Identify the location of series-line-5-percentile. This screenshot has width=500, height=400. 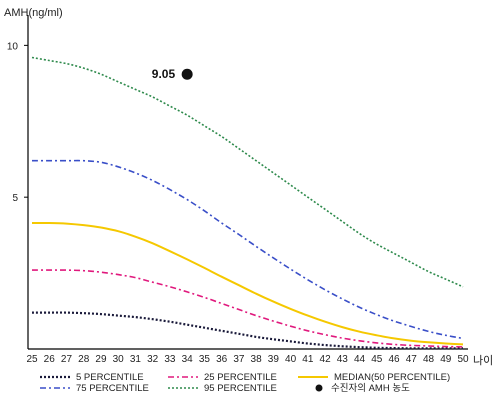
(247, 330).